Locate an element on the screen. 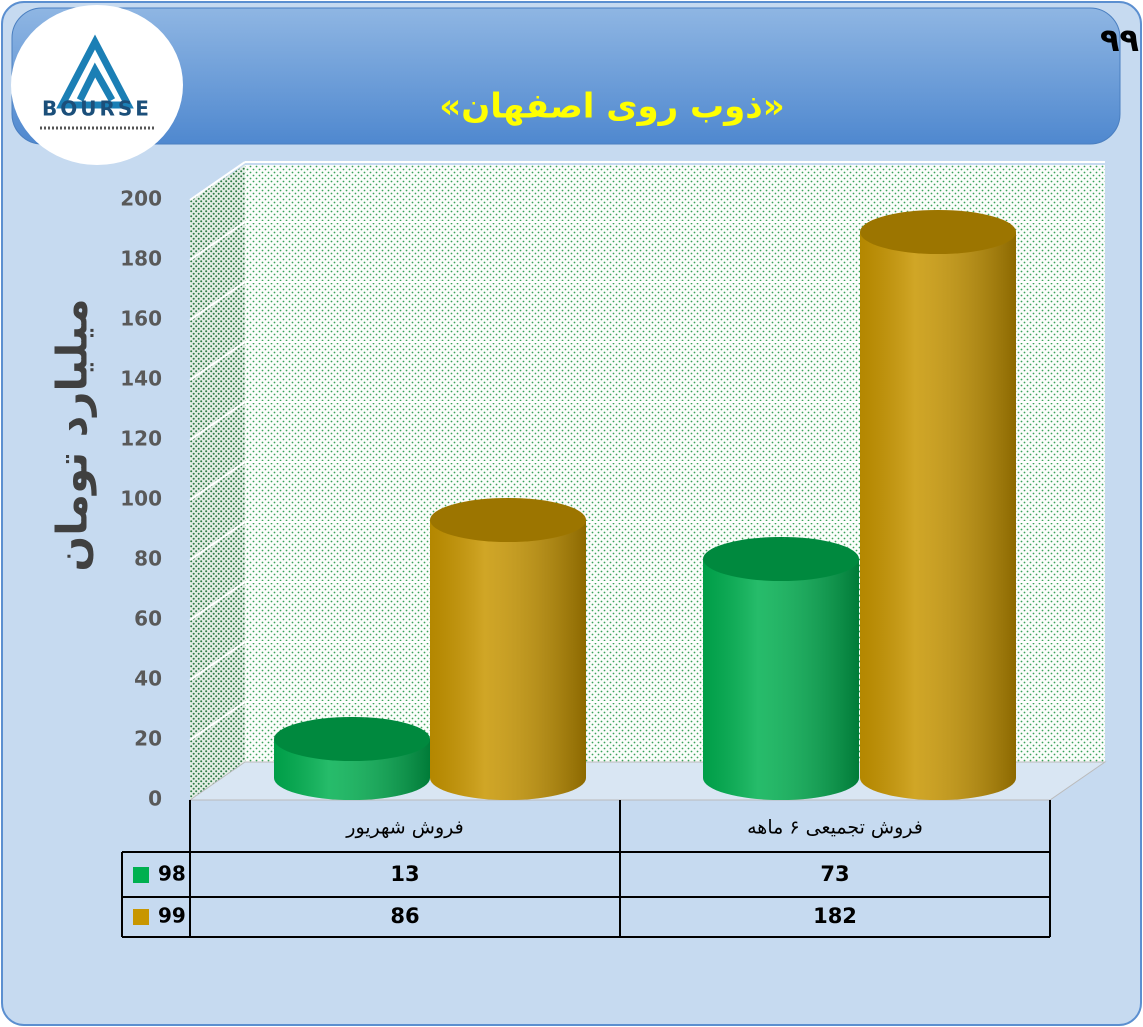 Image resolution: width=1143 pixels, height=1027 pixels. y-tick-label: 160 is located at coordinates (141, 319).